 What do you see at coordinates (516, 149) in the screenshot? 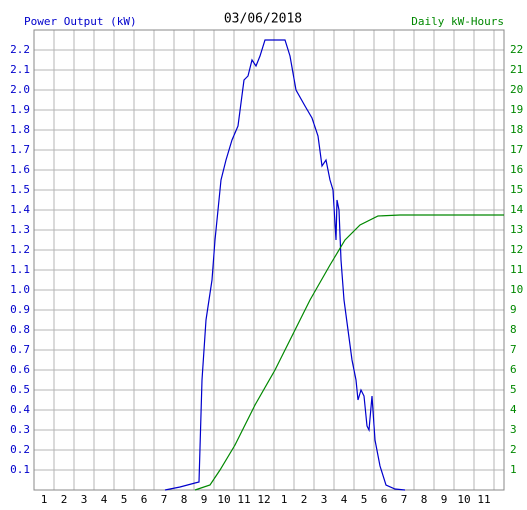
I see `y2-tick-label: 17` at bounding box center [516, 149].